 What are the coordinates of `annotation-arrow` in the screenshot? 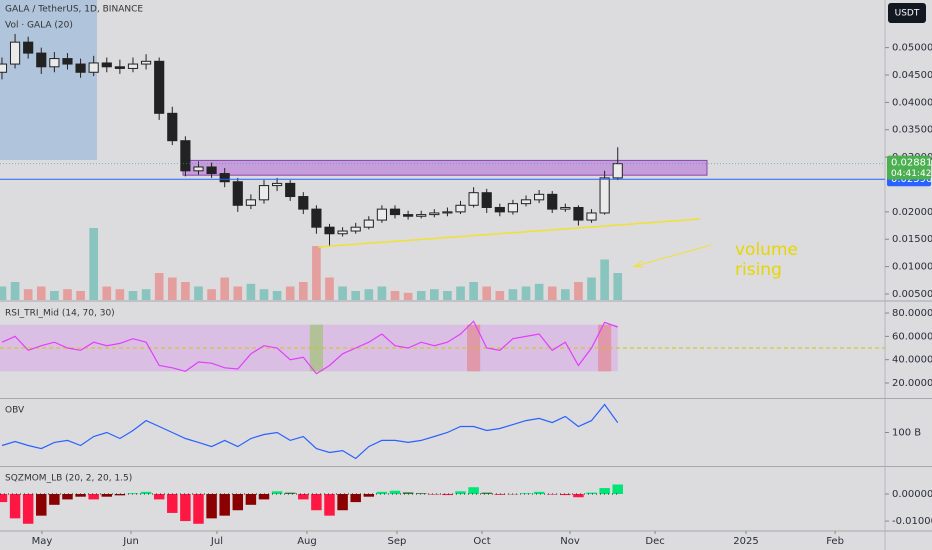 It's located at (673, 255).